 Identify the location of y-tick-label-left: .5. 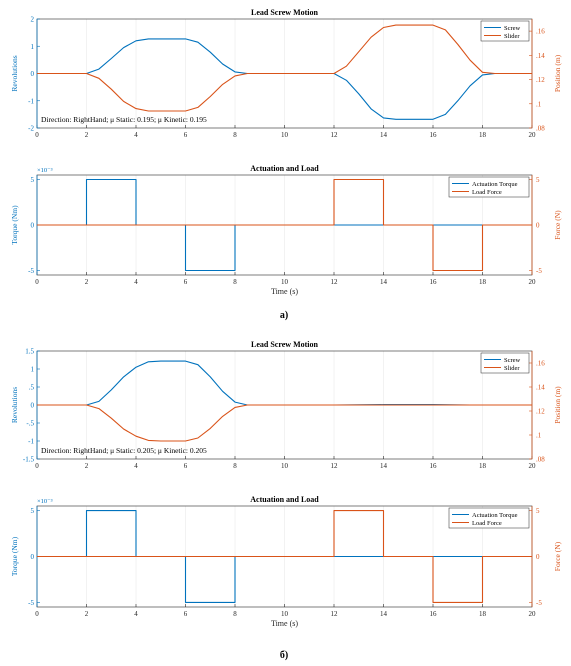
(32, 388).